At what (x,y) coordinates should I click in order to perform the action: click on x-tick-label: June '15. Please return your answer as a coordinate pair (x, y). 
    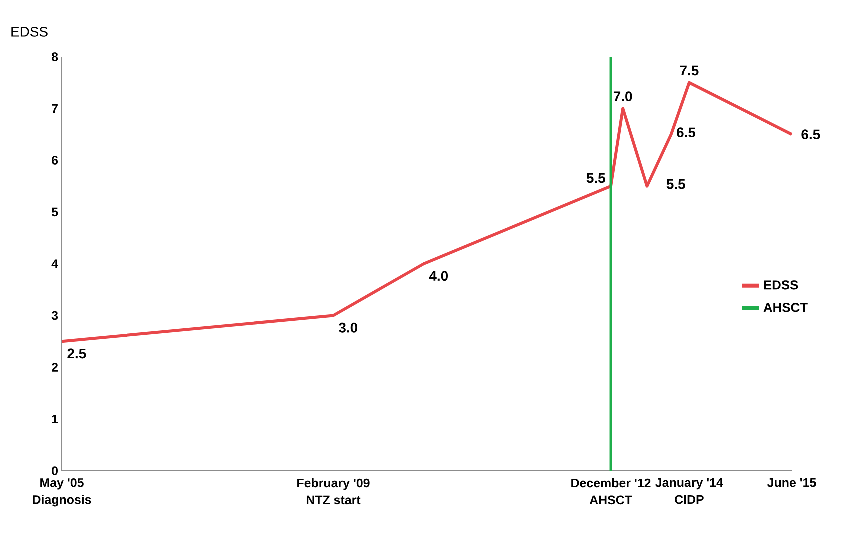
    Looking at the image, I should click on (792, 483).